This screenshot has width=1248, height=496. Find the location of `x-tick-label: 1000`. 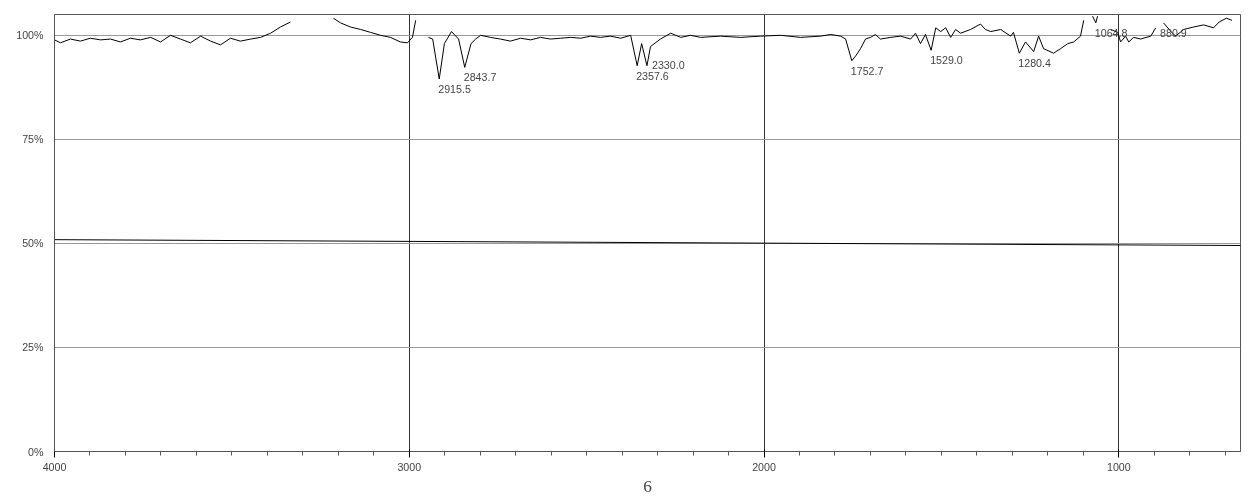

x-tick-label: 1000 is located at coordinates (1118, 466).